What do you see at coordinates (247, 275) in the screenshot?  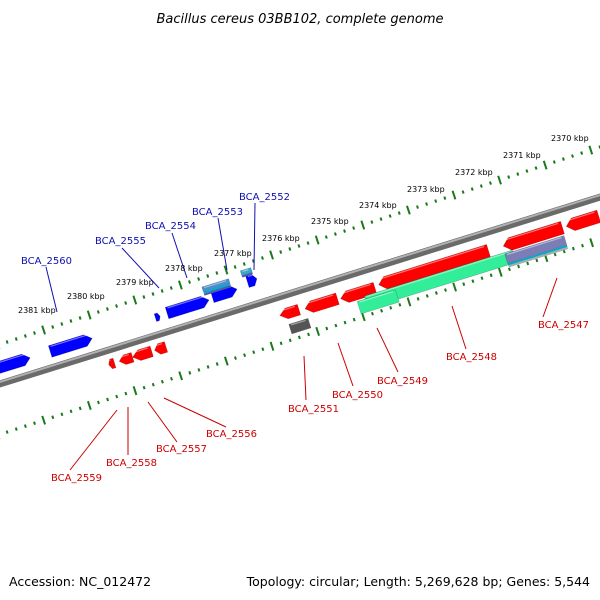 I see `feature-2553-stripe` at bounding box center [247, 275].